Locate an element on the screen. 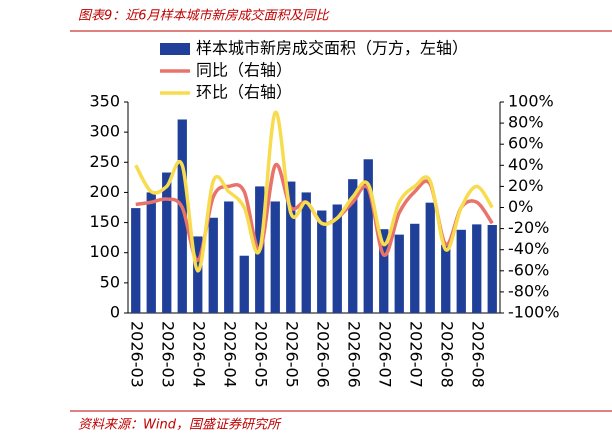 This screenshot has height=448, width=612. y-tick-label: 0 is located at coordinates (115, 312).